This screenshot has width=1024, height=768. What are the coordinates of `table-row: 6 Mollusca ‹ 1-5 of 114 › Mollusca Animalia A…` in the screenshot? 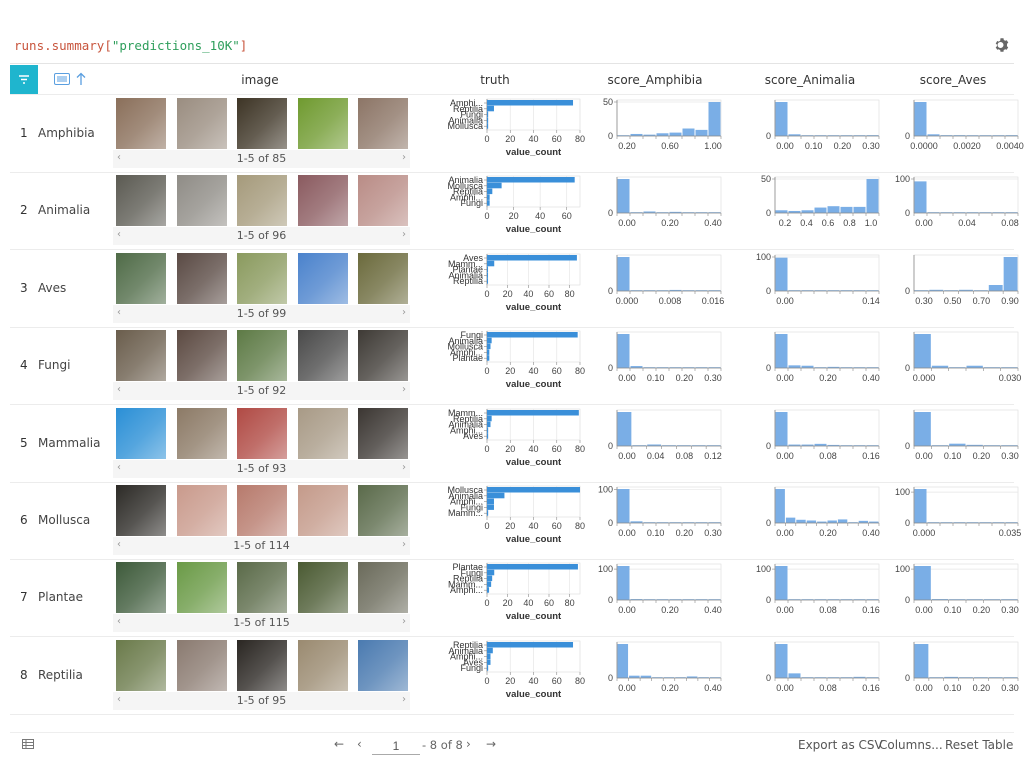 It's located at (515, 521).